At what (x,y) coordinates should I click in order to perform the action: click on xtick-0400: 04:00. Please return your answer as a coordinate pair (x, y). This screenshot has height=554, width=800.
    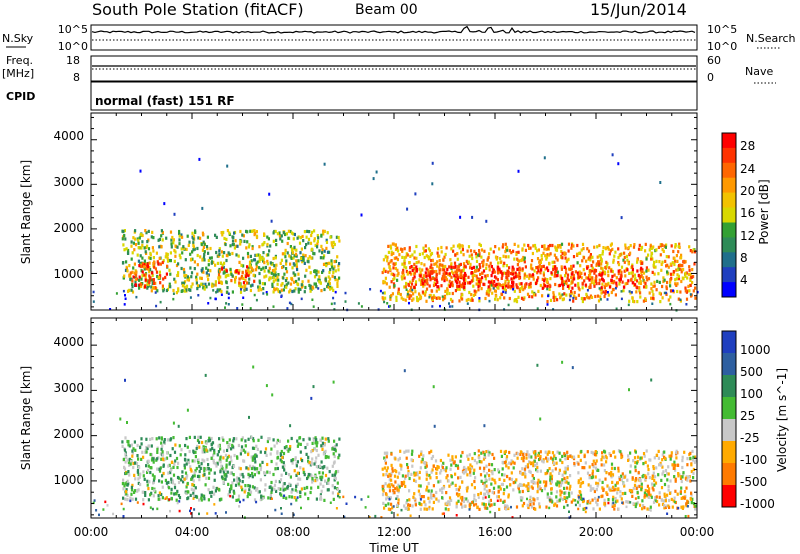
    Looking at the image, I should click on (192, 532).